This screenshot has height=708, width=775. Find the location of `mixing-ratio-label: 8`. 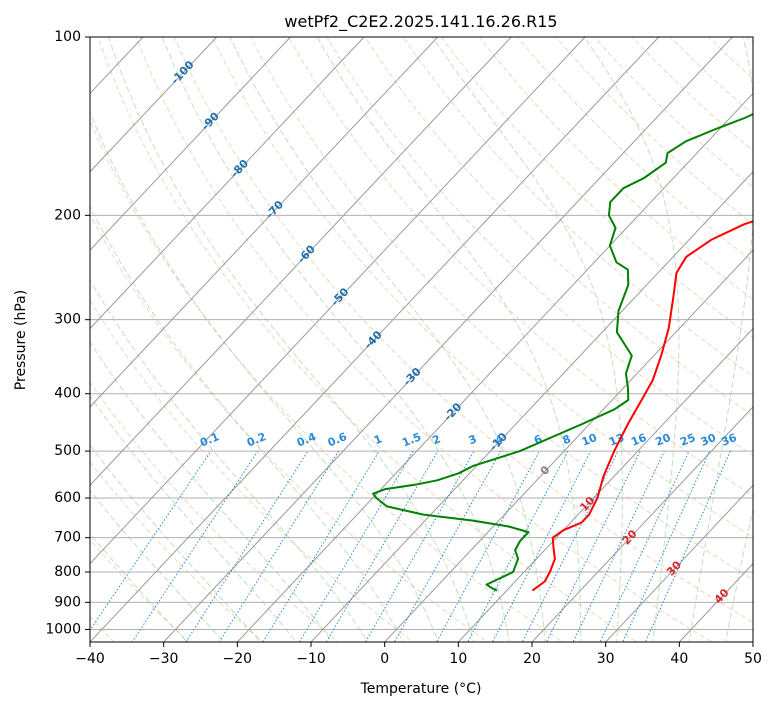

mixing-ratio-label: 8 is located at coordinates (567, 439).